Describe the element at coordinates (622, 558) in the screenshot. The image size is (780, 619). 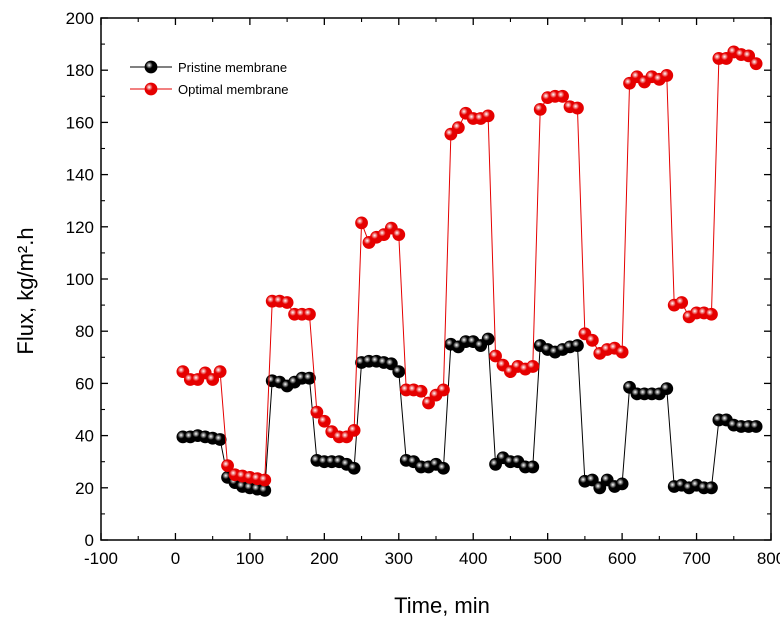
I see `x-tick-label: 600` at that location.